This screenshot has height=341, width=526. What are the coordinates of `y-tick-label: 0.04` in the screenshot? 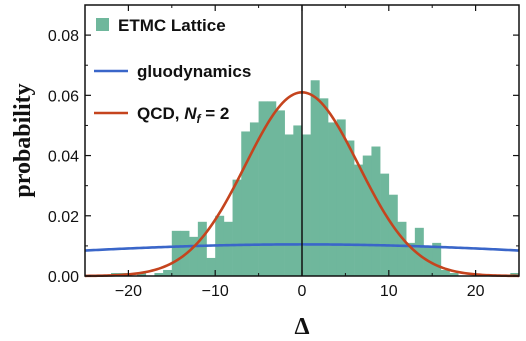 It's located at (63, 157).